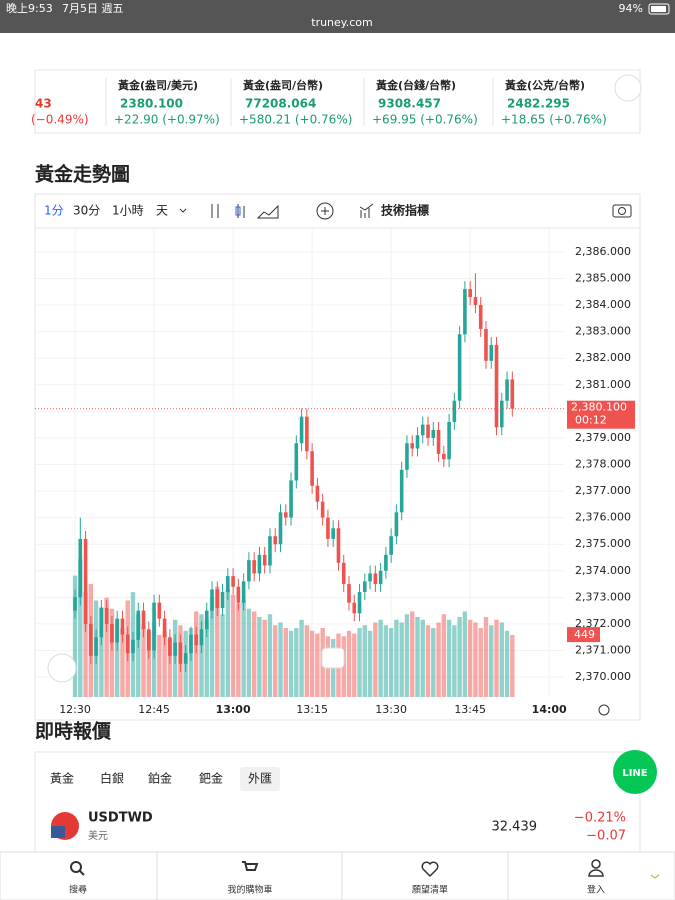 The image size is (675, 900). I want to click on interval-button: 天, so click(162, 211).